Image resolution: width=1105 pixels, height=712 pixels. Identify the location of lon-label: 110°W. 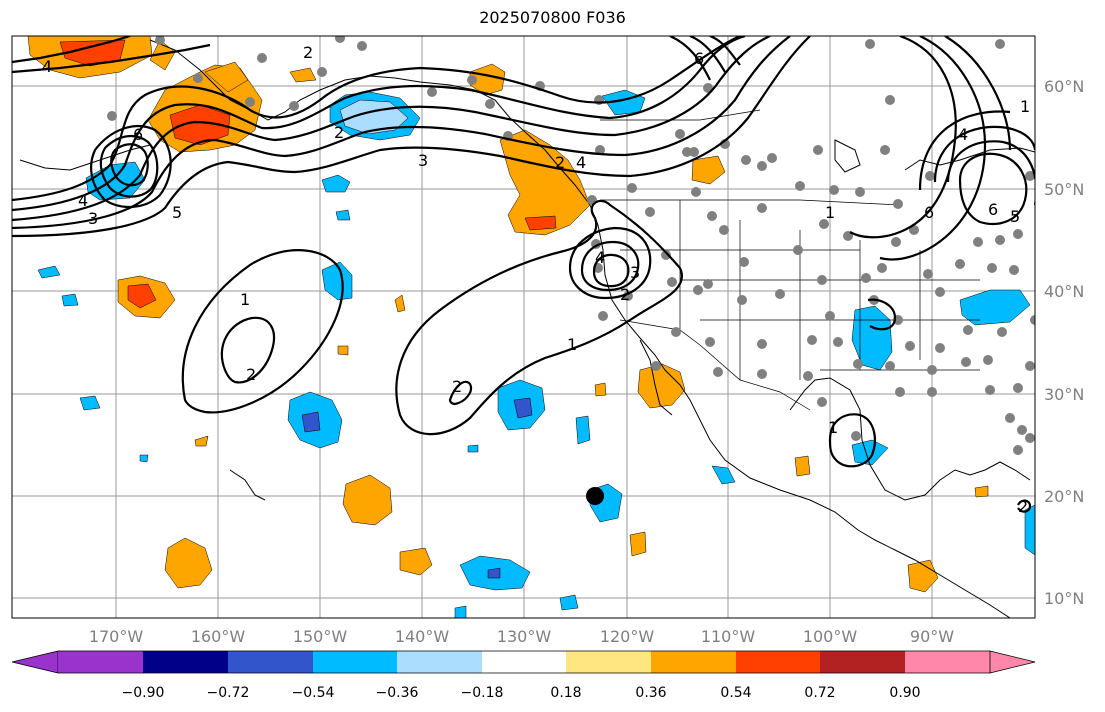
(728, 636).